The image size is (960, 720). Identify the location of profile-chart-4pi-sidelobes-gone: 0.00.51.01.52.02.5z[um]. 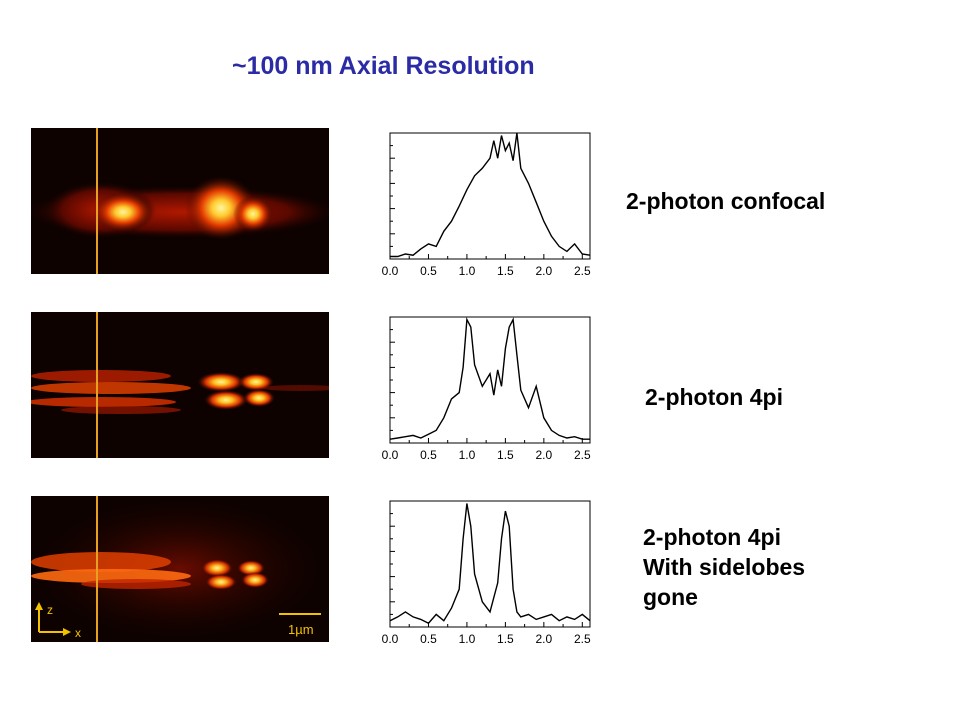
(486, 573).